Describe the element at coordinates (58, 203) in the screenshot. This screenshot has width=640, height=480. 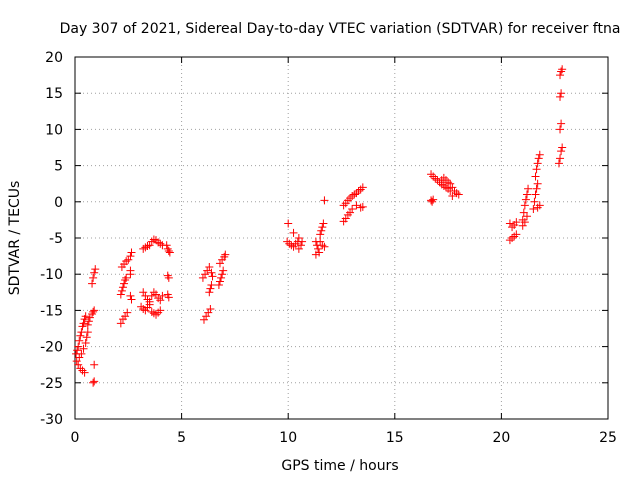
I see `y-tick-label: 0` at that location.